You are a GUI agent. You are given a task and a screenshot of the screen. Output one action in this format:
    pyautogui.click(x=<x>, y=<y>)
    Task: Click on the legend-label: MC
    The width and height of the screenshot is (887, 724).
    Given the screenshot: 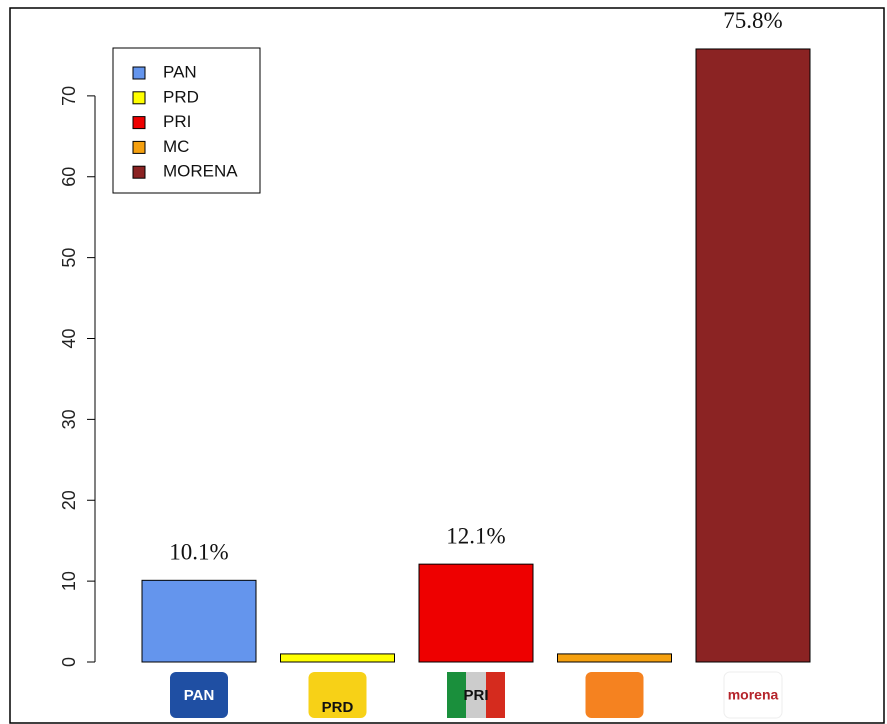 What is the action you would take?
    pyautogui.click(x=176, y=146)
    